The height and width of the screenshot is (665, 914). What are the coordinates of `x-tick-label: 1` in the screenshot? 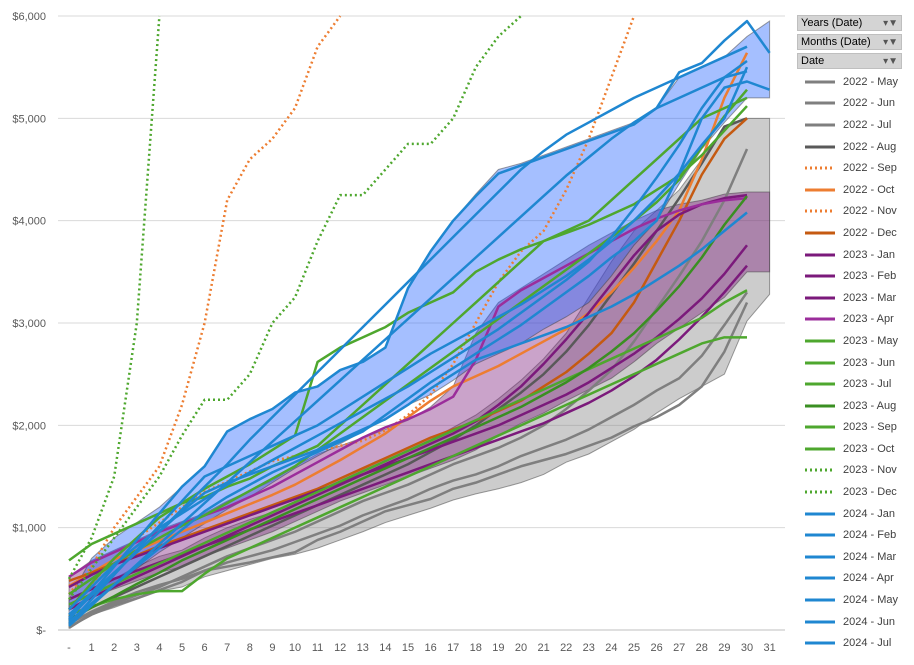 It's located at (92, 648).